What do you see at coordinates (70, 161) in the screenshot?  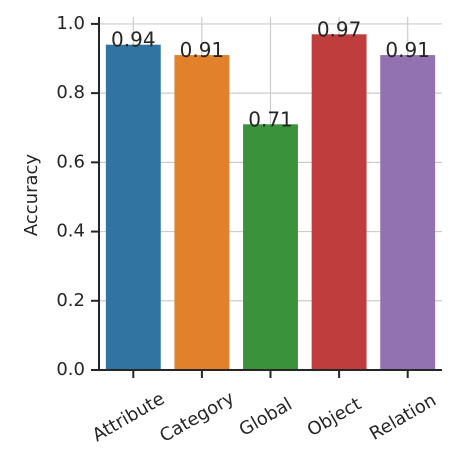 I see `y-tick-label: 0.6` at bounding box center [70, 161].